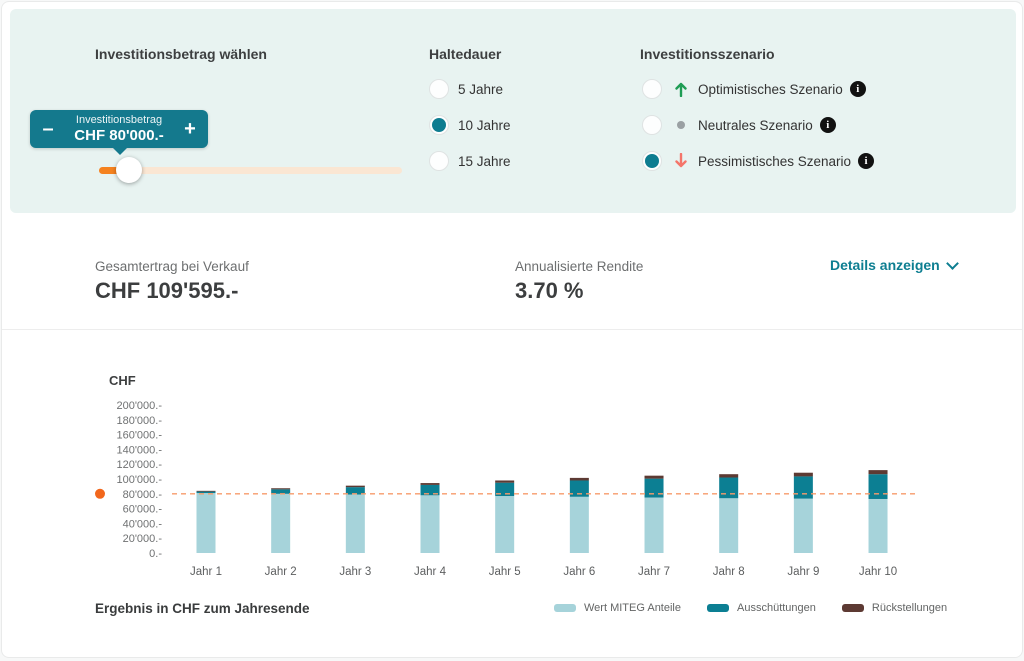 This screenshot has width=1024, height=661. I want to click on investment-amount-display: Investitionsbetrag CHF 80'000.-, so click(119, 129).